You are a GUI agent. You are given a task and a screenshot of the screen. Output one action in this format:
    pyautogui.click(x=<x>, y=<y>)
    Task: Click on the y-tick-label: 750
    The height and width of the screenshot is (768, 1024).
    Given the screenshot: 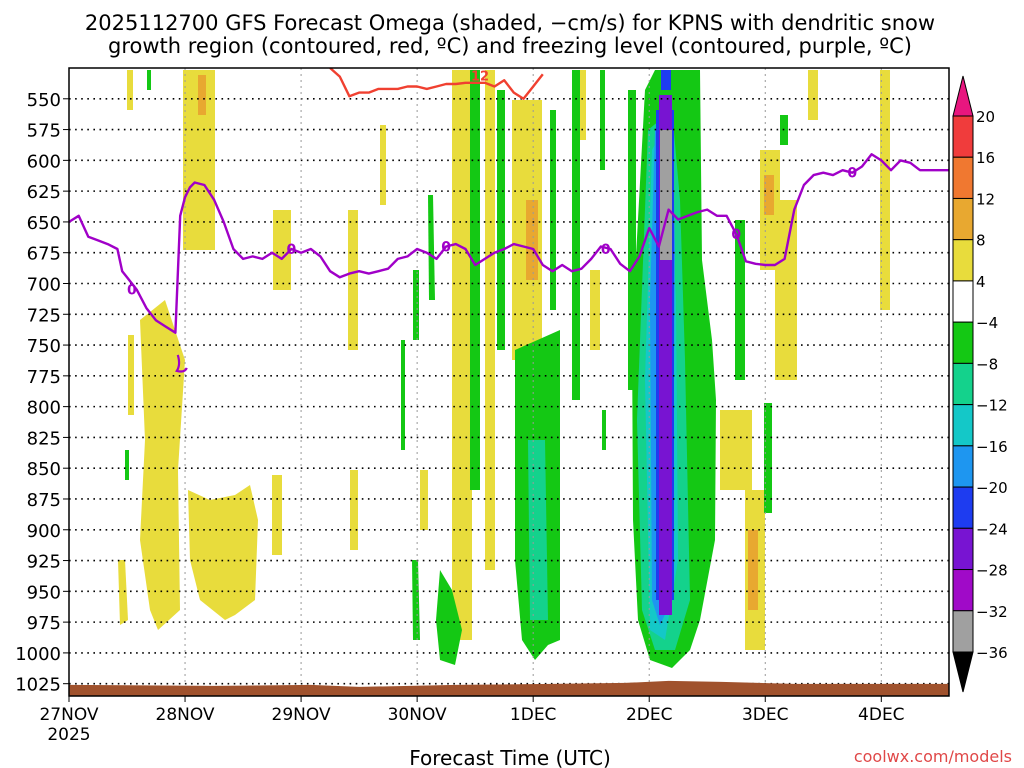 What is the action you would take?
    pyautogui.click(x=44, y=346)
    